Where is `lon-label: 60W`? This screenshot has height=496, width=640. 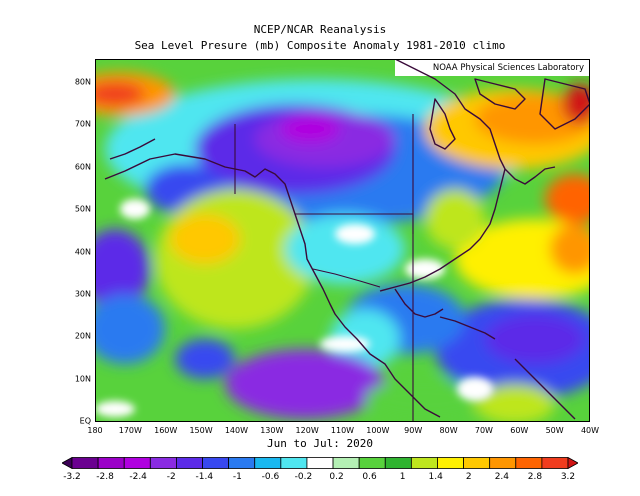
lon-label: 60W is located at coordinates (519, 430).